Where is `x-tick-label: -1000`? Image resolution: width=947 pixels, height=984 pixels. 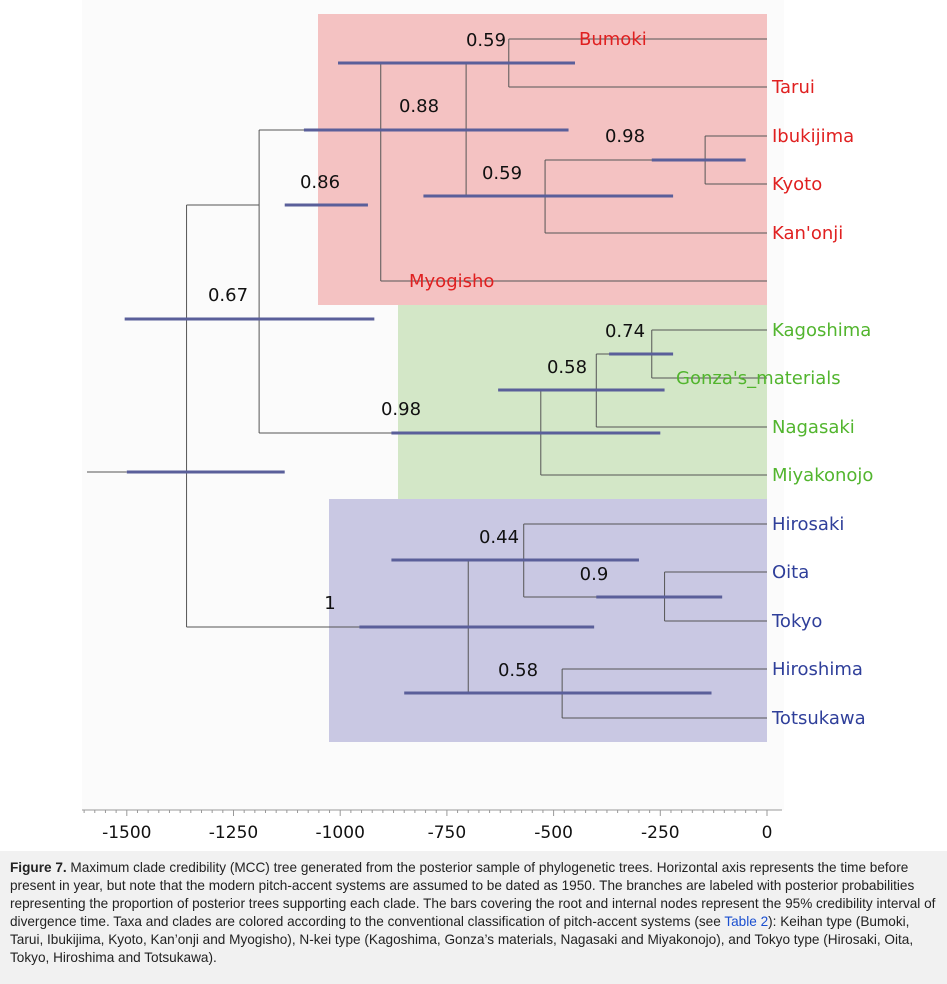
x-tick-label: -1000 is located at coordinates (339, 833).